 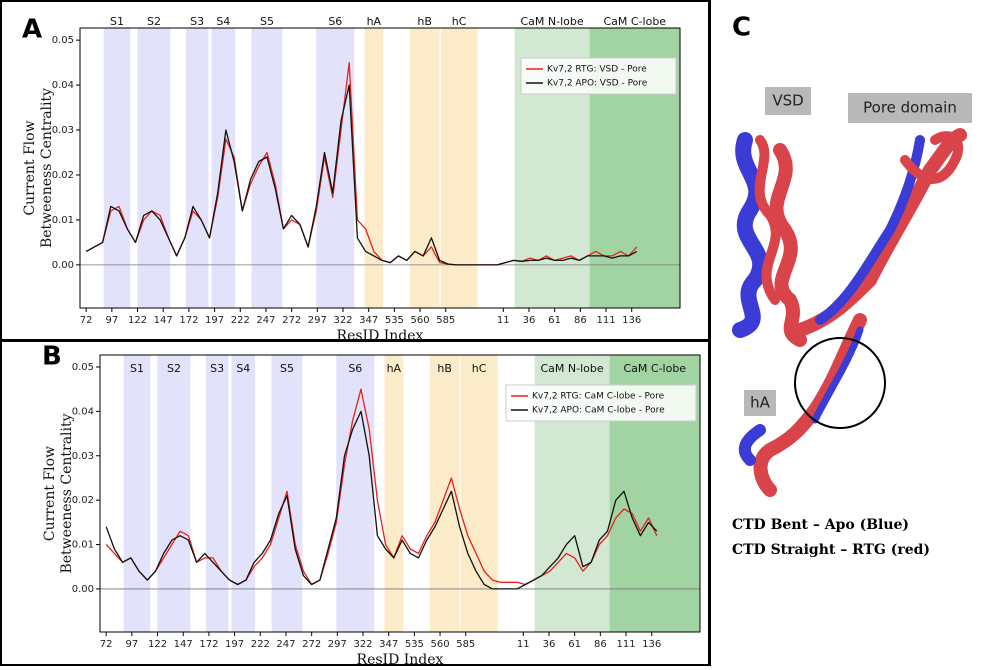 What do you see at coordinates (106, 644) in the screenshot?
I see `x-tick-label: 72` at bounding box center [106, 644].